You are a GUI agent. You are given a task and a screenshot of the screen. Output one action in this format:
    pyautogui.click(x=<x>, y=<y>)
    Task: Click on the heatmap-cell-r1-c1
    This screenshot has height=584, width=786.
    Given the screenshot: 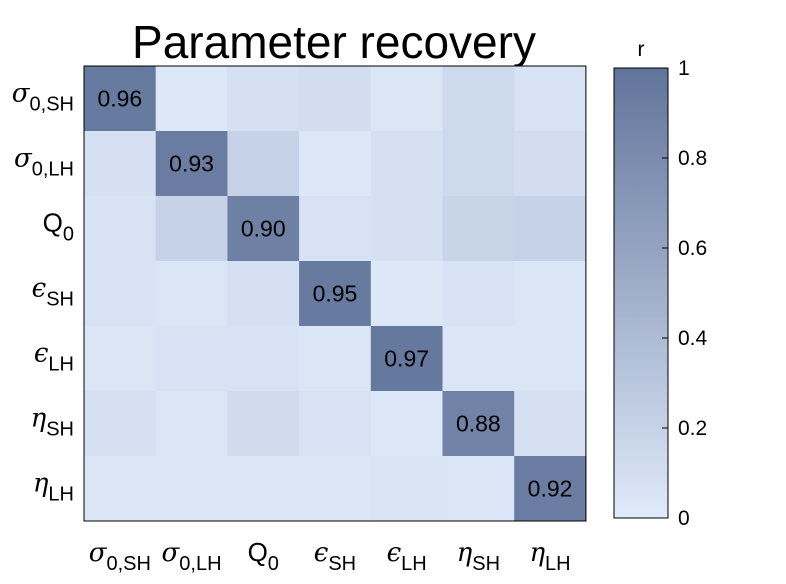 What is the action you would take?
    pyautogui.click(x=191, y=164)
    